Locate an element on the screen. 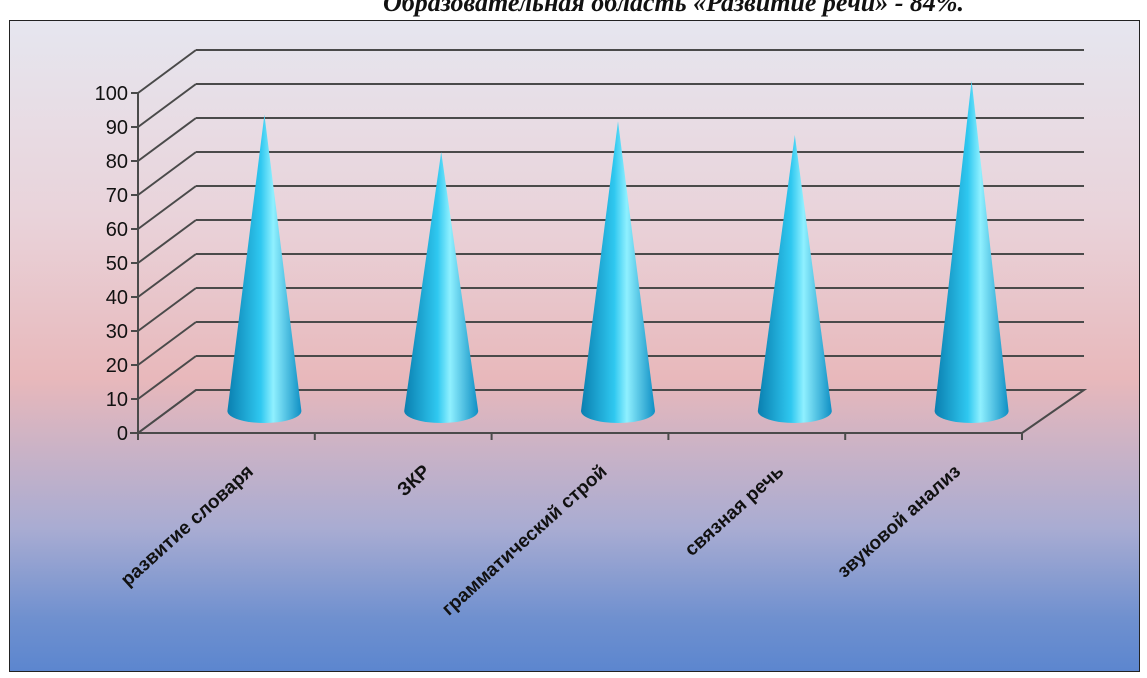  y-tick-label: 50 is located at coordinates (117, 264).